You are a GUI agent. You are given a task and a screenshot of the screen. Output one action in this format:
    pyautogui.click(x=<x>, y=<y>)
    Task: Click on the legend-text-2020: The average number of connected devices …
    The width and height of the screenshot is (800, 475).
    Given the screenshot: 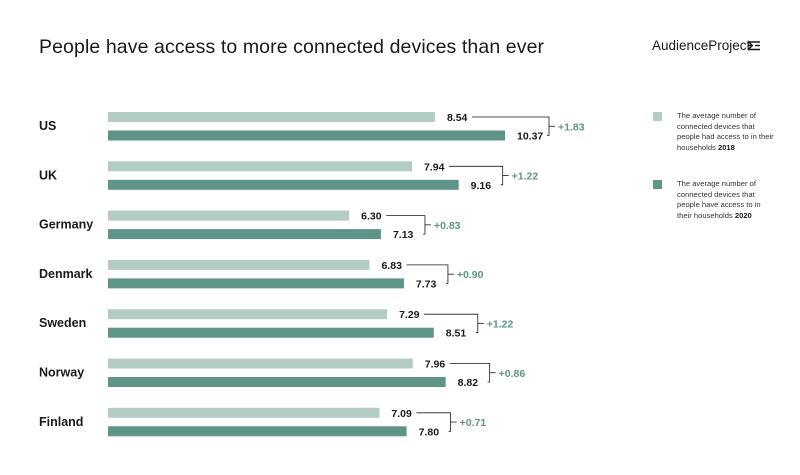 What is the action you would take?
    pyautogui.click(x=719, y=199)
    